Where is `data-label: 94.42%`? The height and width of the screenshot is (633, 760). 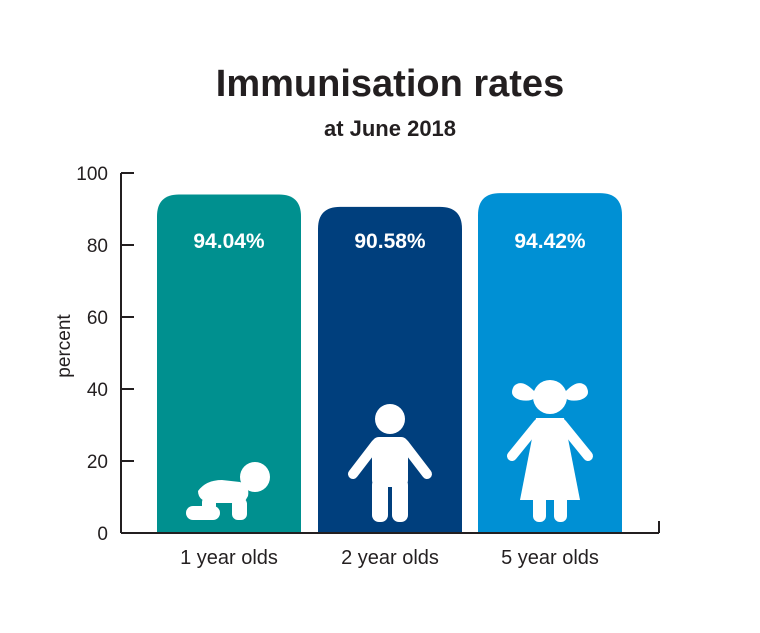 data-label: 94.42% is located at coordinates (550, 241).